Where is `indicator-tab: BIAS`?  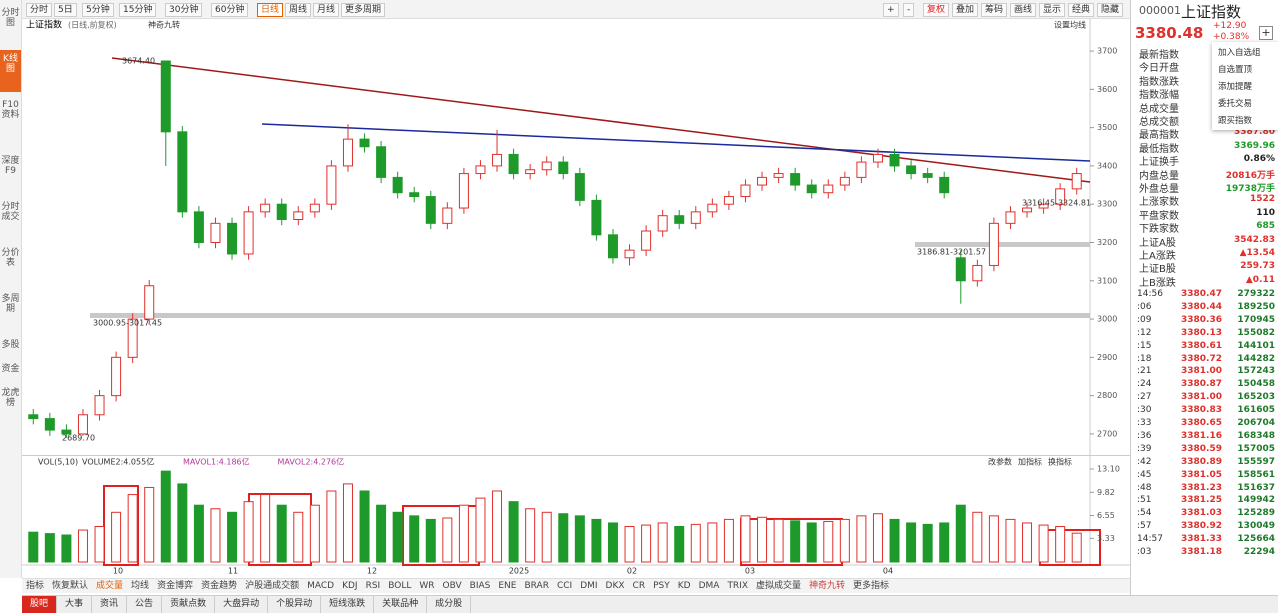 indicator-tab: BIAS is located at coordinates (480, 586).